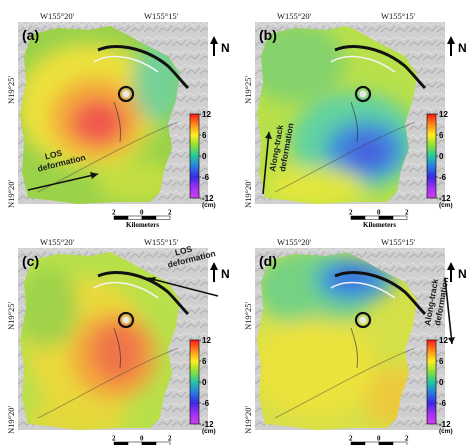  I want to click on deformation-overlay, so click(337, 341).